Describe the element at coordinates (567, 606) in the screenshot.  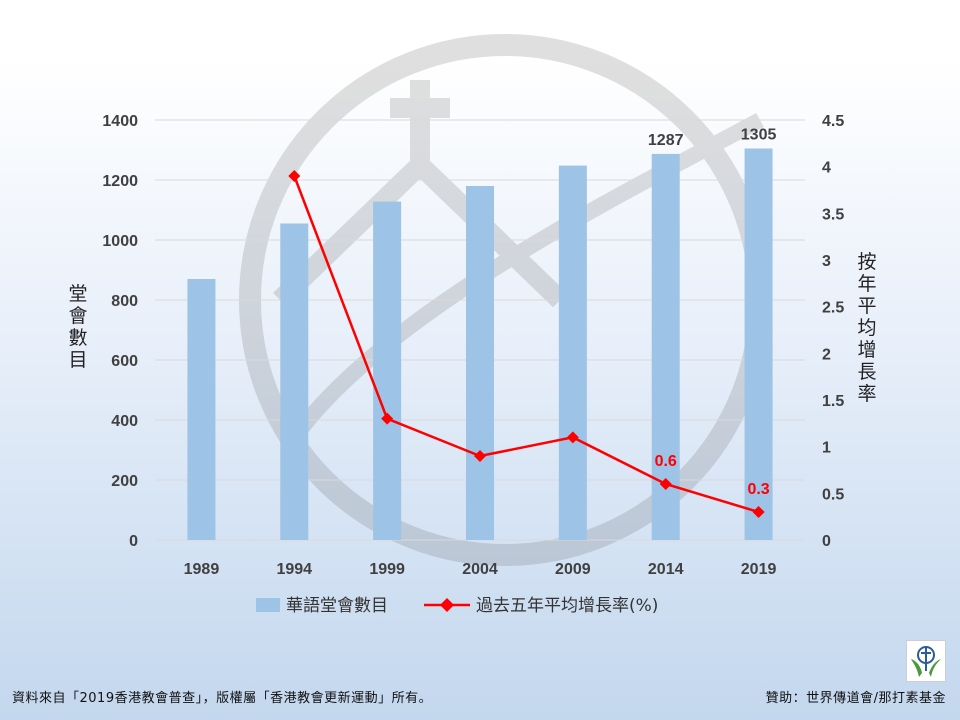
I see `legend-line-label: 過去五年平均增長率(%)` at that location.